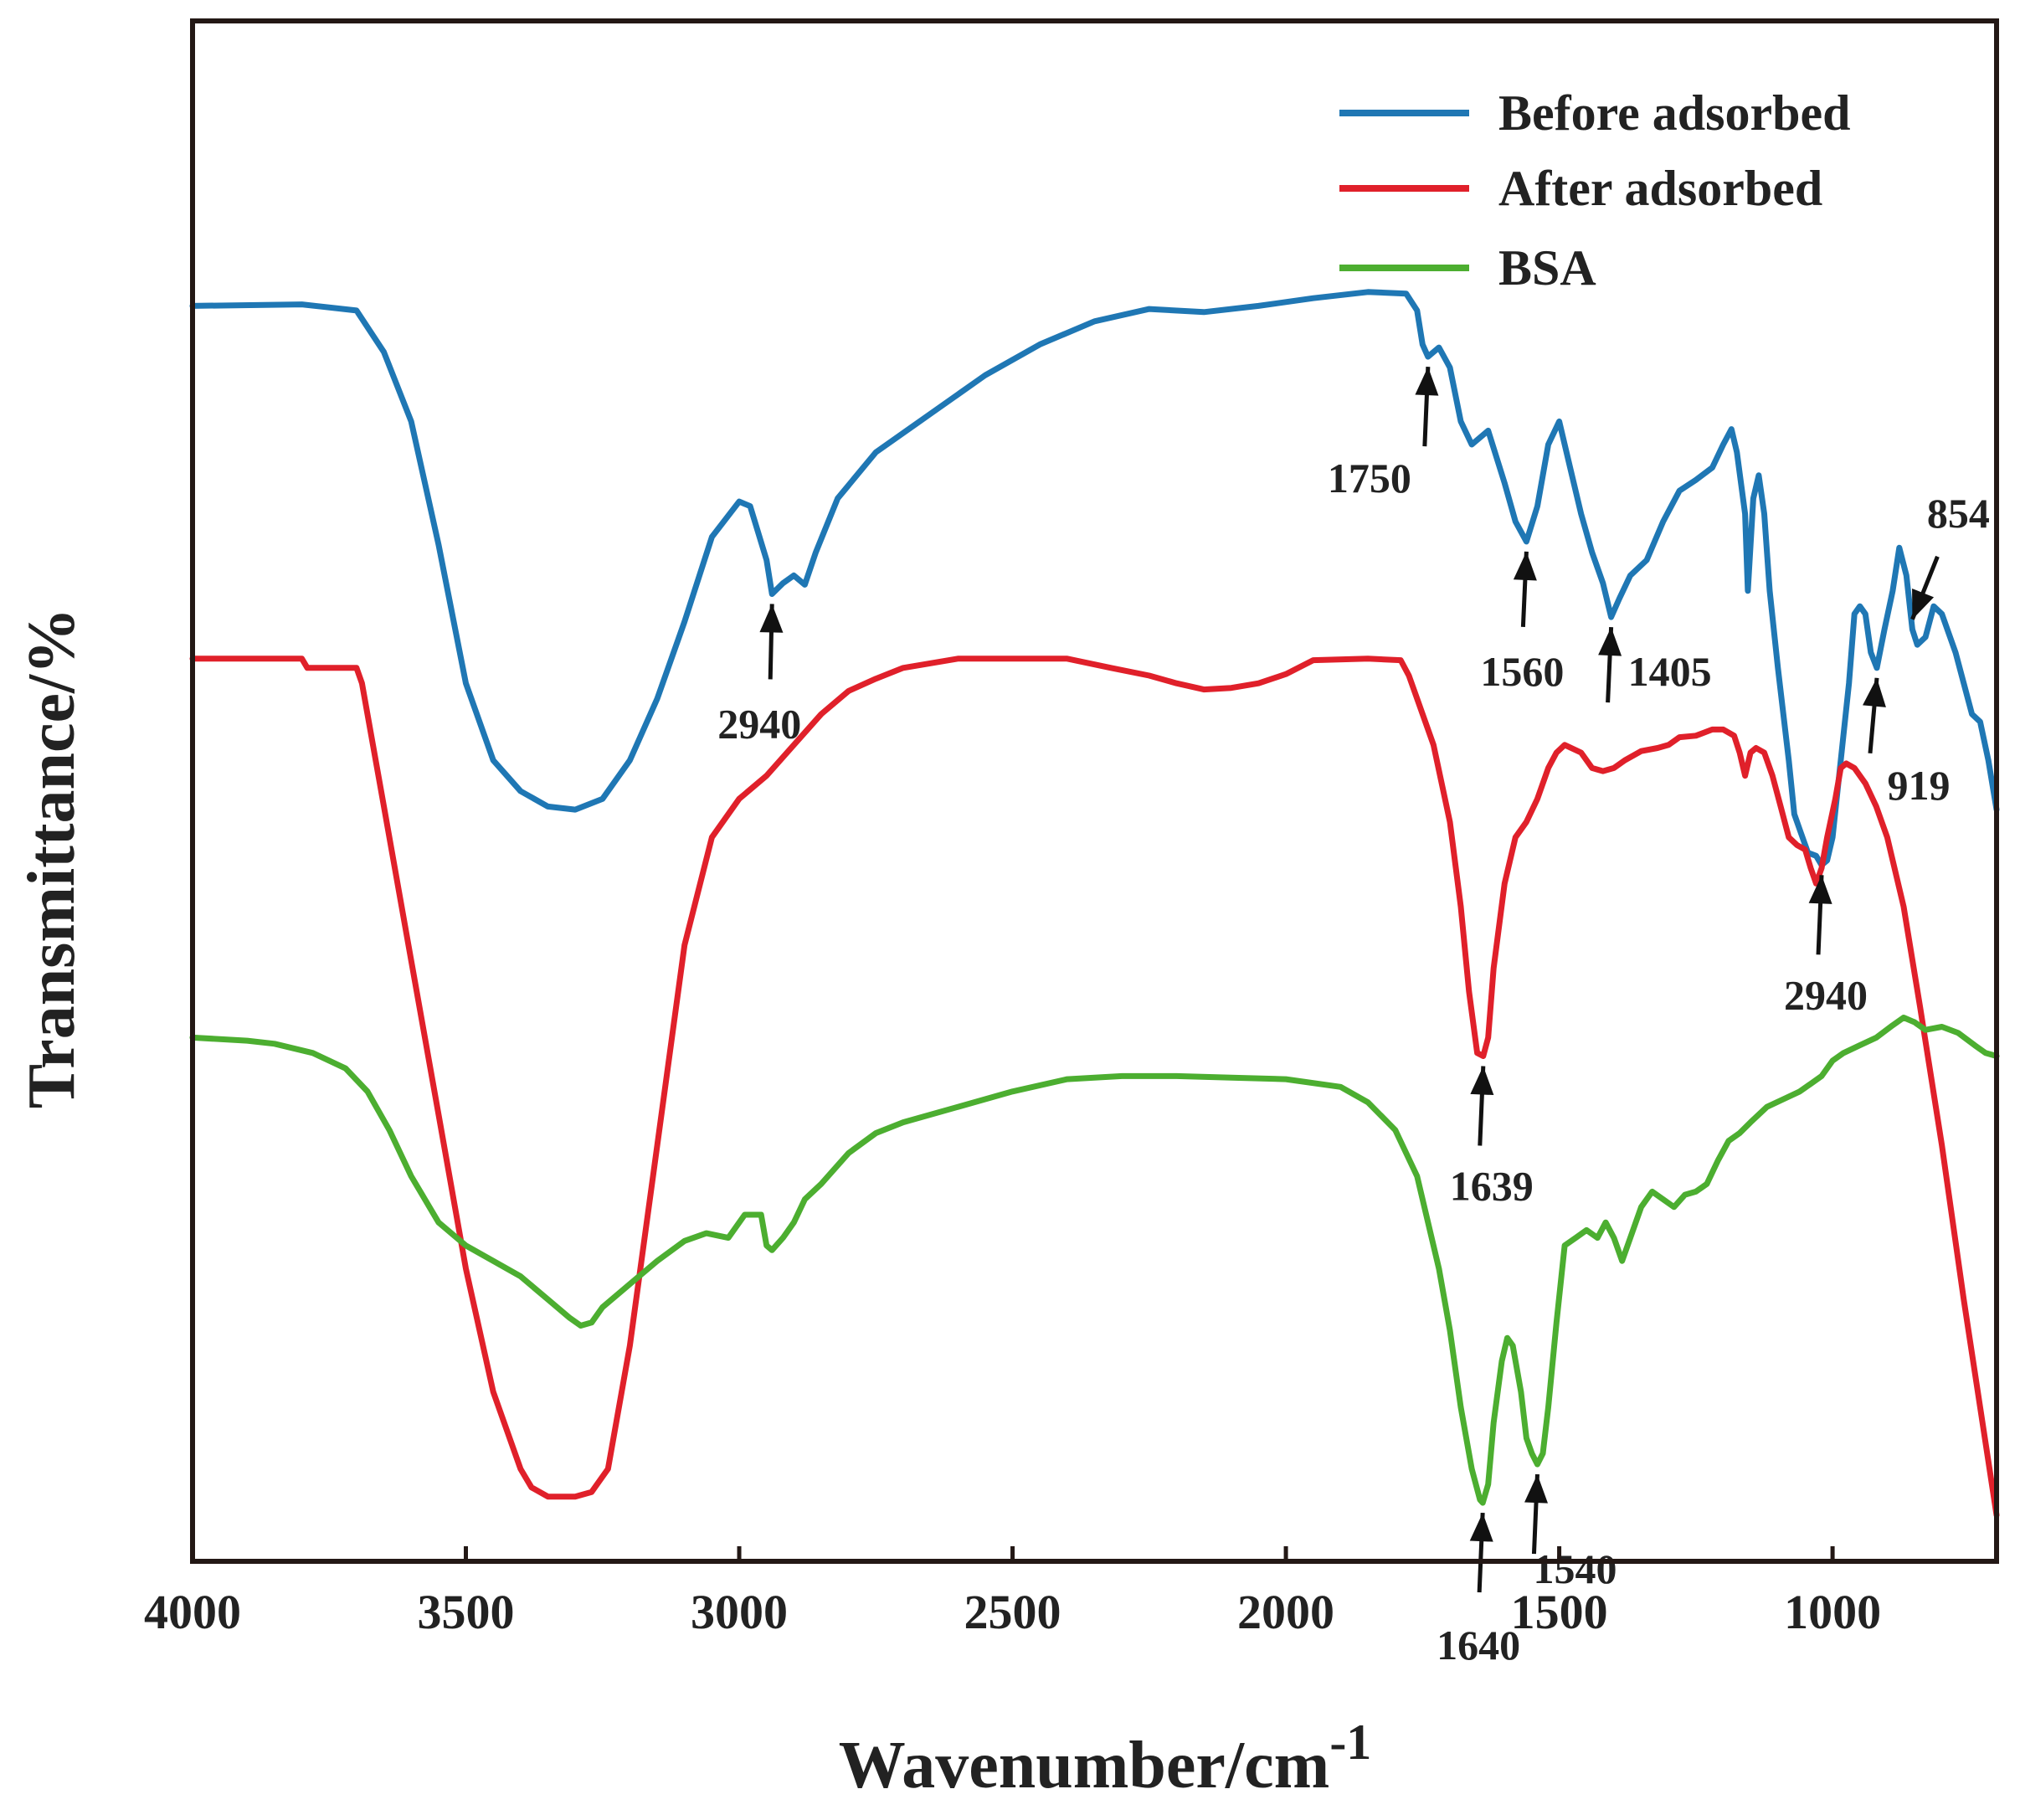 The image size is (2020, 1820). I want to click on annotation-1405: 1405, so click(1655, 664).